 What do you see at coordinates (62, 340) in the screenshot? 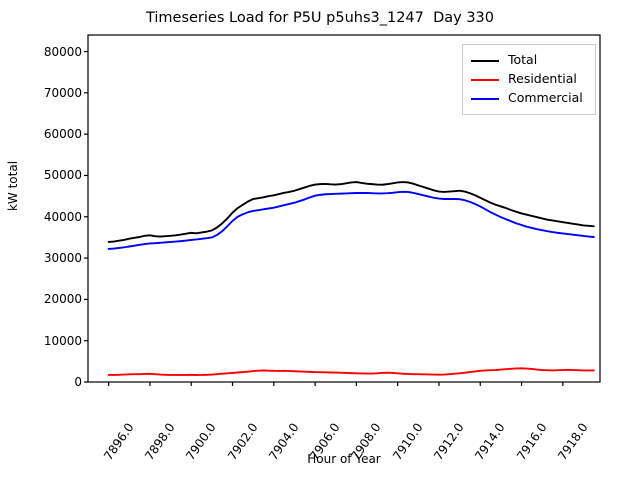
I see `y-tick-label: 10000` at bounding box center [62, 340].